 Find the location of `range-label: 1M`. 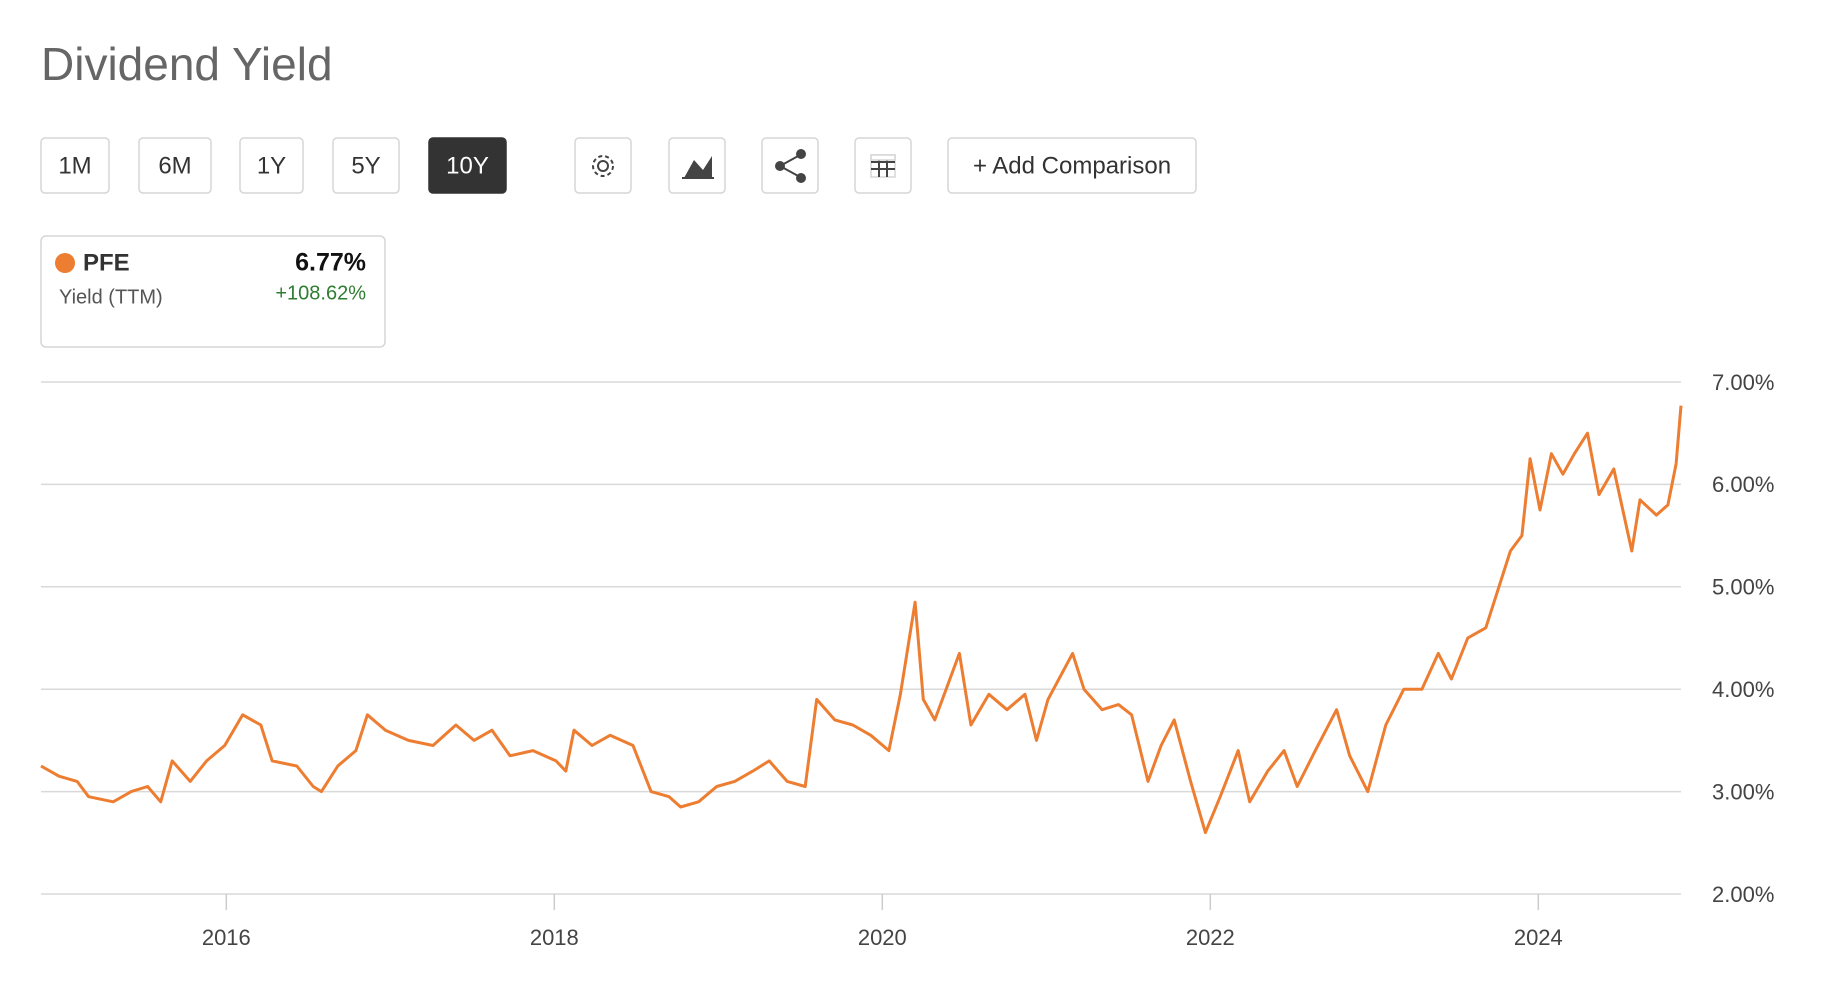

range-label: 1M is located at coordinates (74, 165).